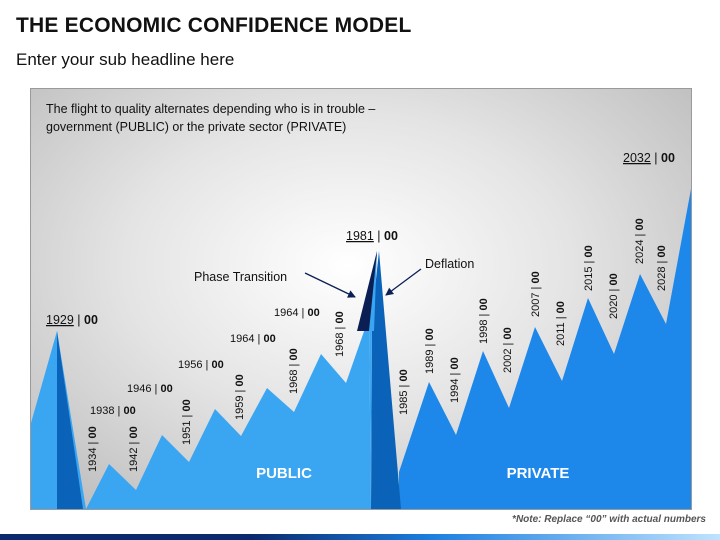 Image resolution: width=720 pixels, height=540 pixels. Describe the element at coordinates (403, 282) in the screenshot. I see `deflation-arrow` at that location.